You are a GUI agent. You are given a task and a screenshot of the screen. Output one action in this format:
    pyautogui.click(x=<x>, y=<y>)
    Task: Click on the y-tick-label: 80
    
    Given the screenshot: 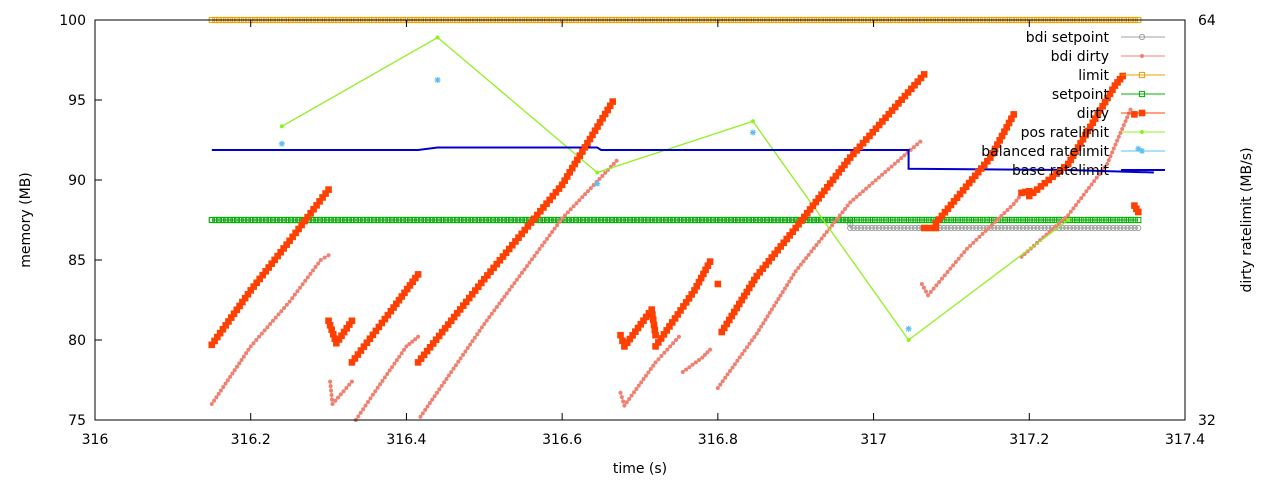 What is the action you would take?
    pyautogui.click(x=77, y=341)
    